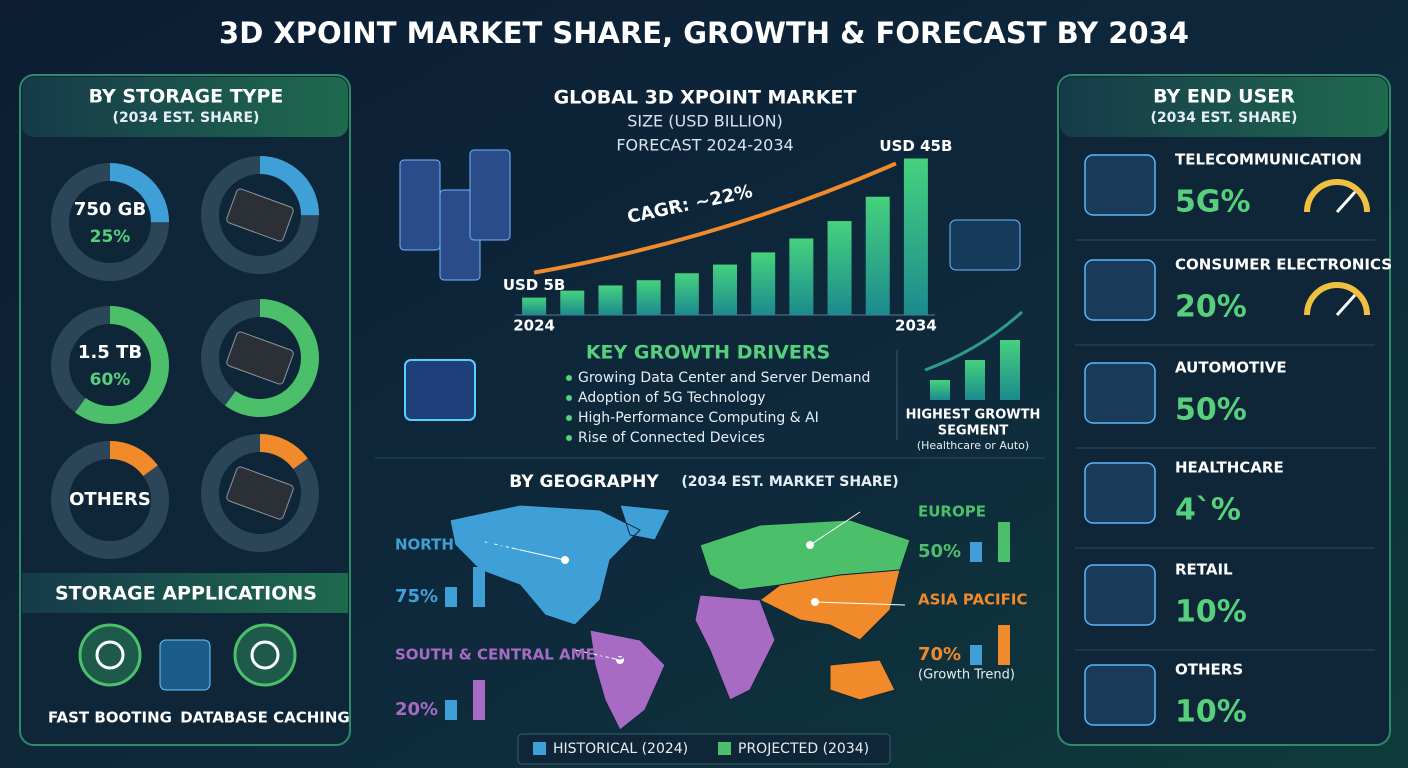 This screenshot has height=768, width=1408. I want to click on left-panel-header, so click(185, 107).